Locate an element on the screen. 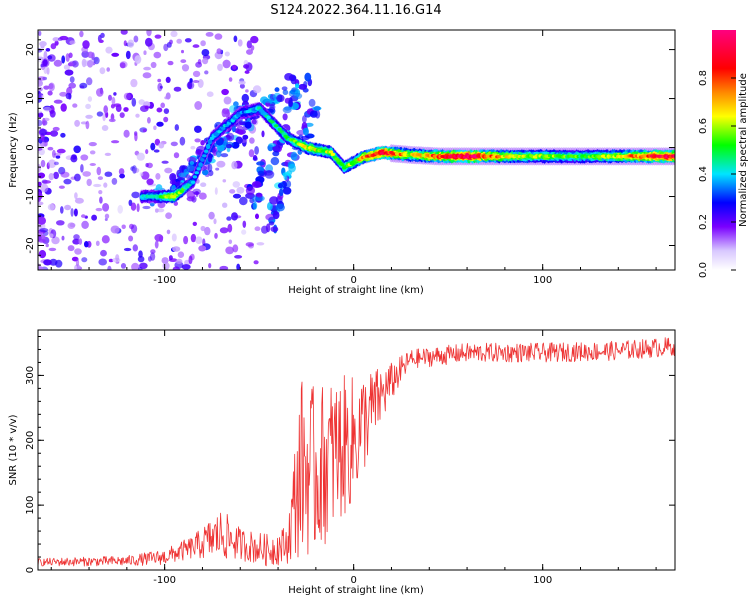 This screenshot has height=600, width=750. snr-y-tick-label: 300 is located at coordinates (30, 375).